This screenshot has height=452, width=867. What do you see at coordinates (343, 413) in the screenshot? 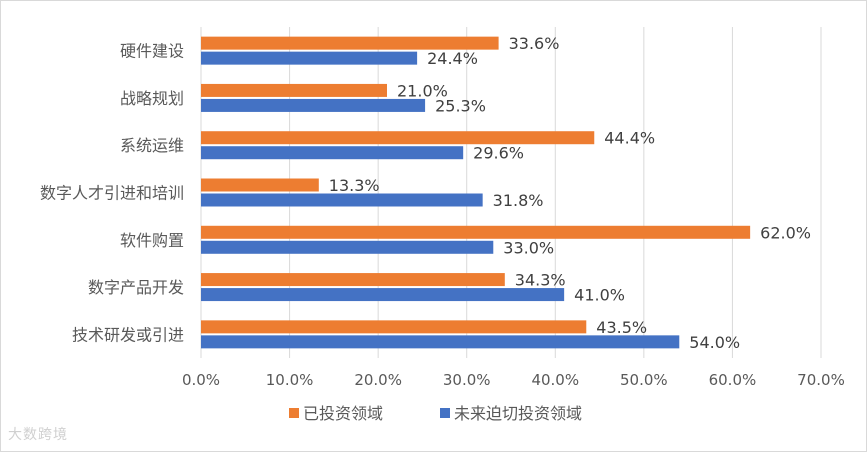
I see `legend-label: 已投资领域` at bounding box center [343, 413].